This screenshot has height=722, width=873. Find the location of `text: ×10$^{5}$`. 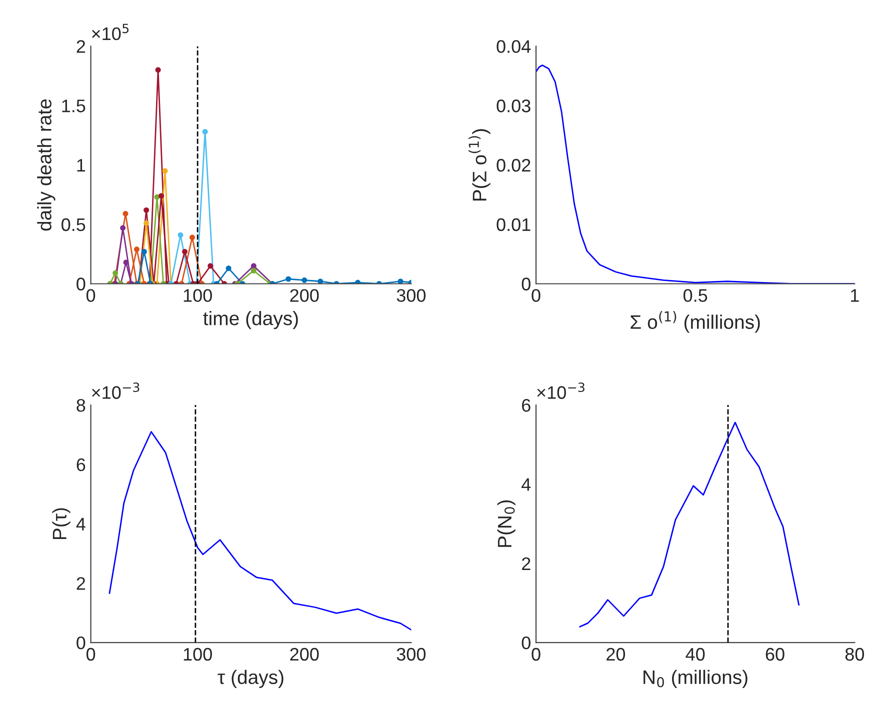

text: ×10$^{5}$ is located at coordinates (110, 32).